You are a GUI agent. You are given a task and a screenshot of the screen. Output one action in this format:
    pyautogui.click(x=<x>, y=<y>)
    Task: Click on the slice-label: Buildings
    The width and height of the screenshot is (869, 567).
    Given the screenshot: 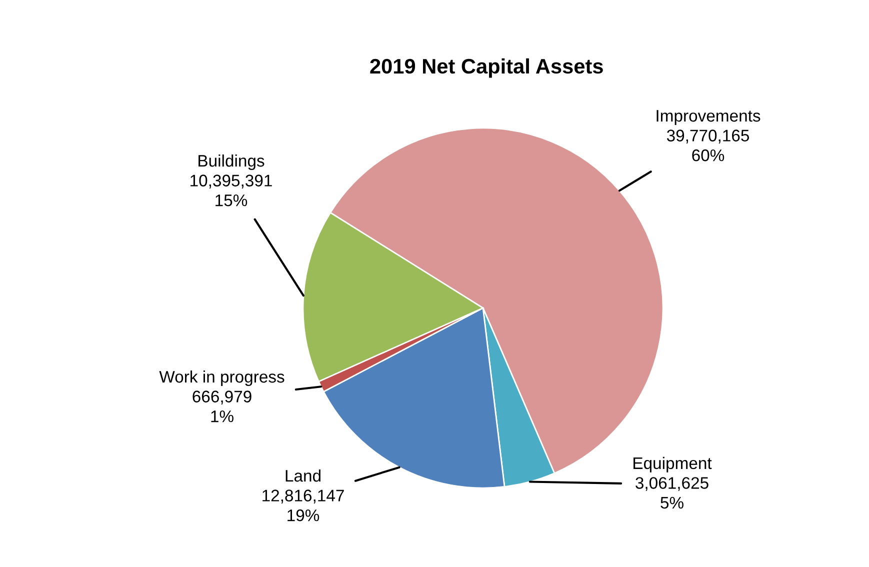 What is the action you would take?
    pyautogui.click(x=231, y=162)
    